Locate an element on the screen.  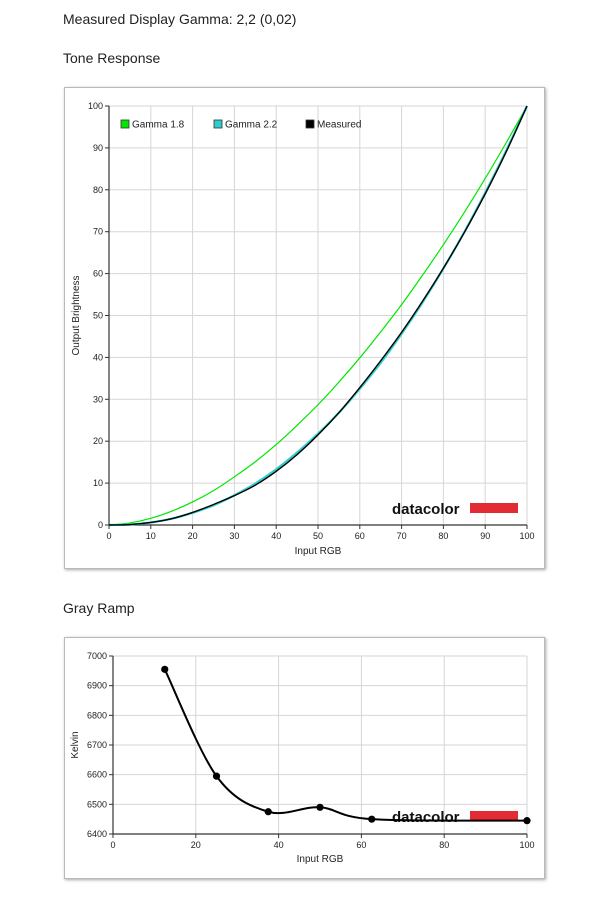
tone-response-heading: Tone Response is located at coordinates (112, 58).